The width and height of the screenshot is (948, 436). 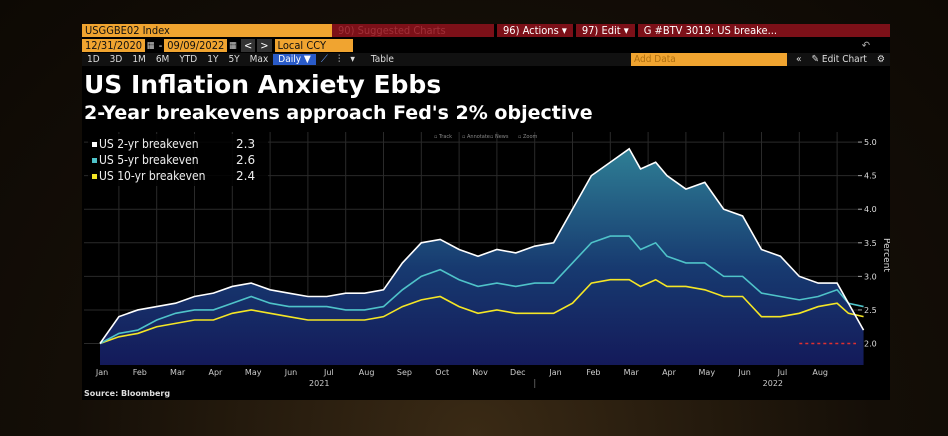 I want to click on currency-select: Local CCY, so click(x=313, y=45).